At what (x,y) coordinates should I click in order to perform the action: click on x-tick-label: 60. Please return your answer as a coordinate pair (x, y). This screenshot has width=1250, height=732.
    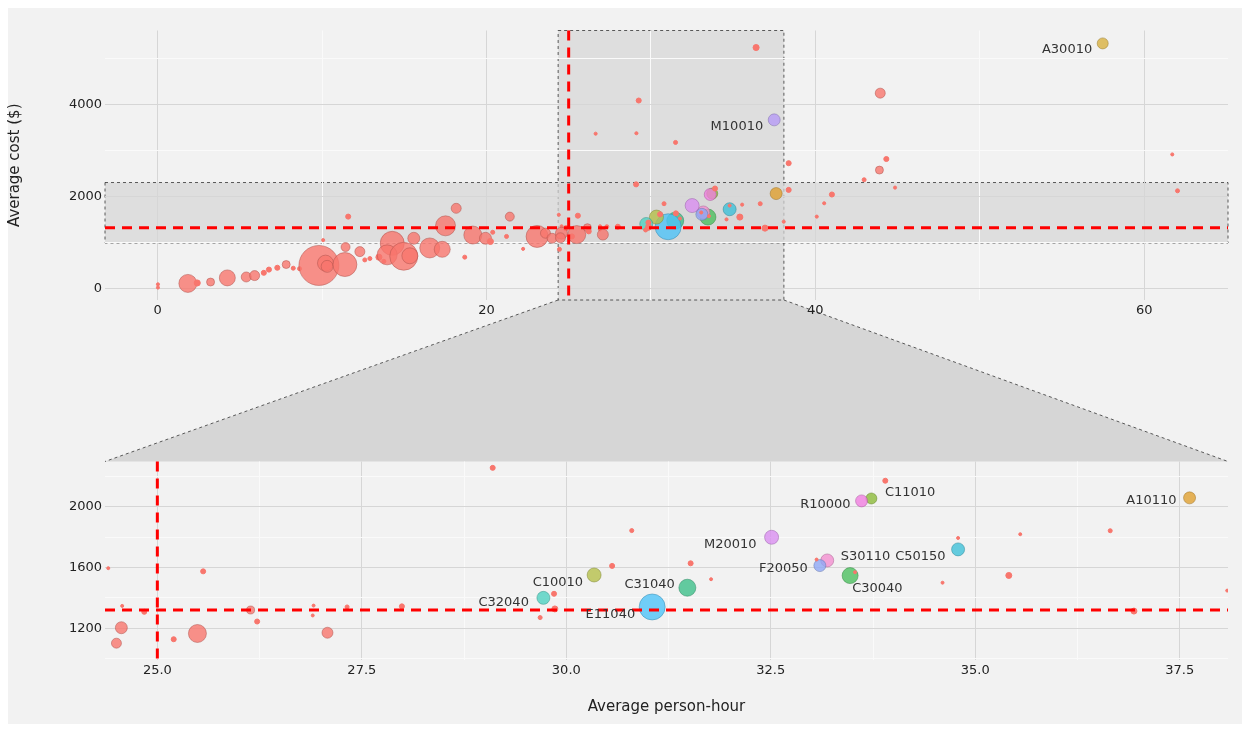
    Looking at the image, I should click on (1144, 310).